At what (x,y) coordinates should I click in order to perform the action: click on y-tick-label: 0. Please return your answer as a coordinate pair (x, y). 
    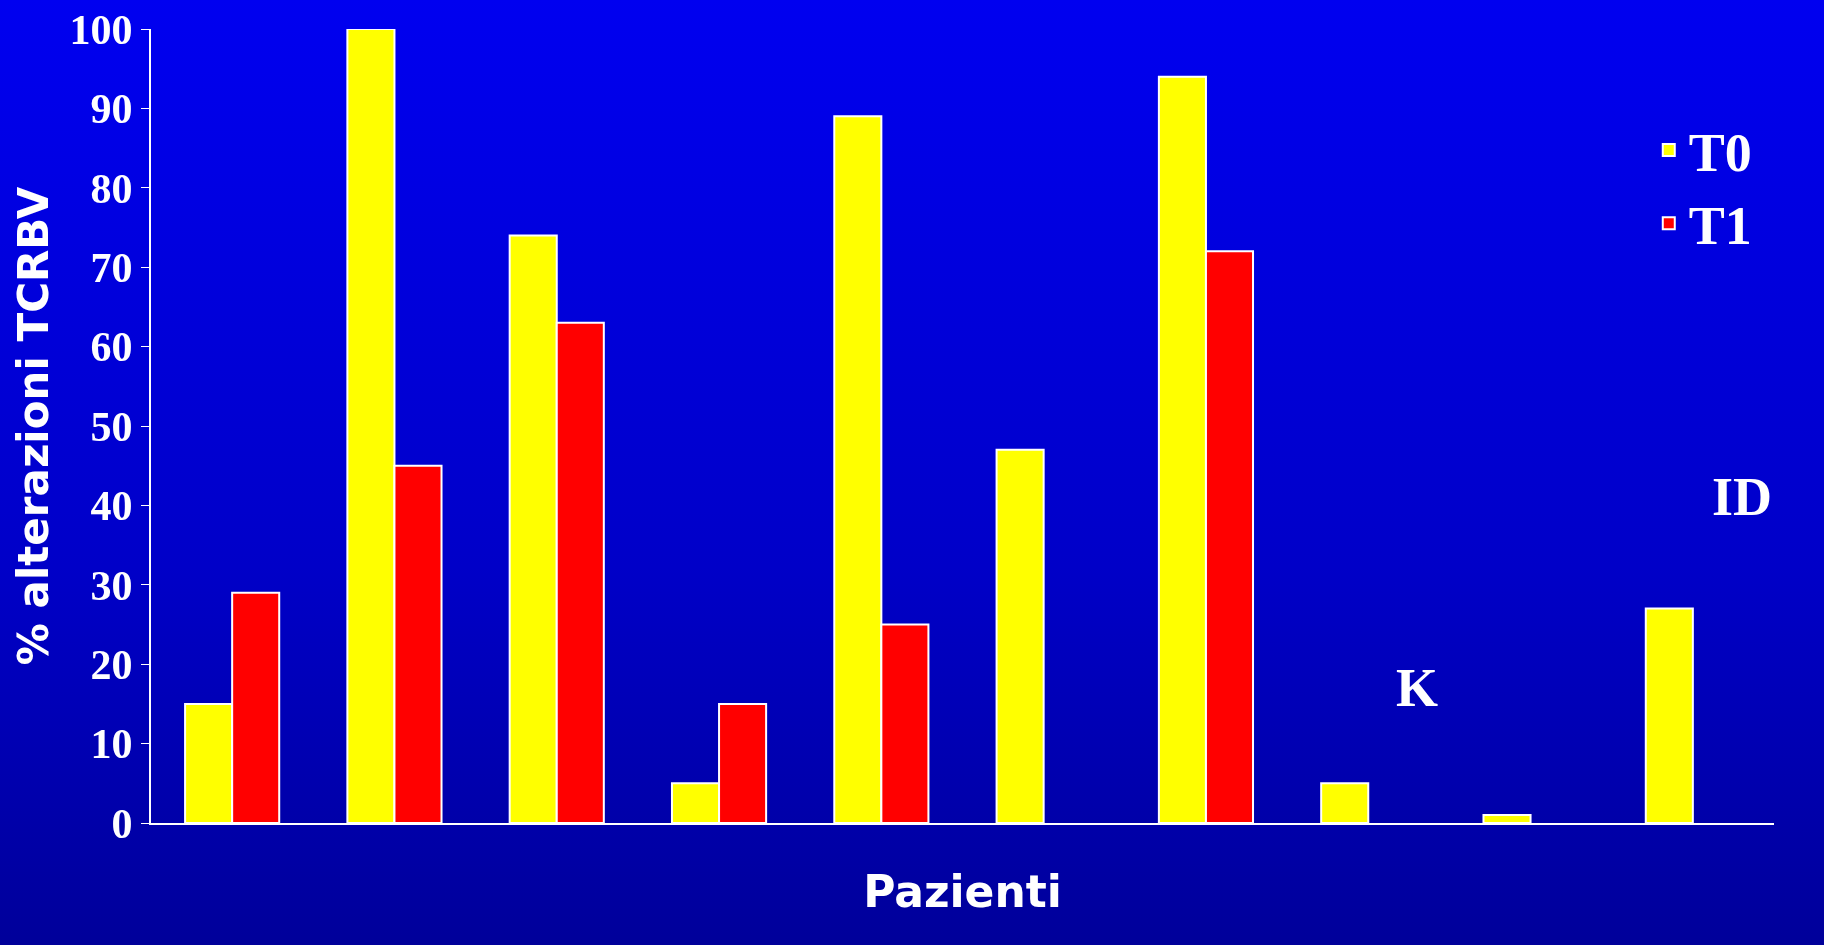
    Looking at the image, I should click on (122, 823).